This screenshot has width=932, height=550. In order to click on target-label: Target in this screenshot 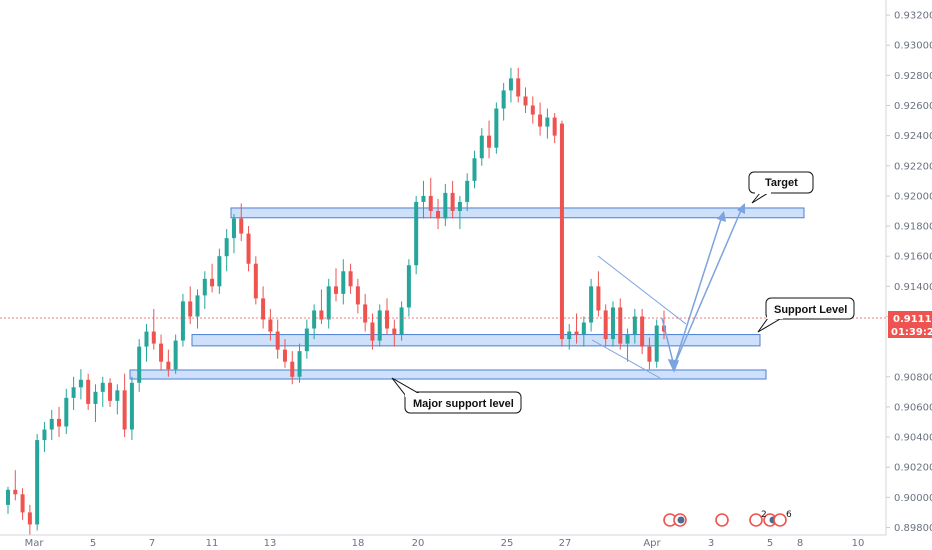, I will do `click(781, 183)`.